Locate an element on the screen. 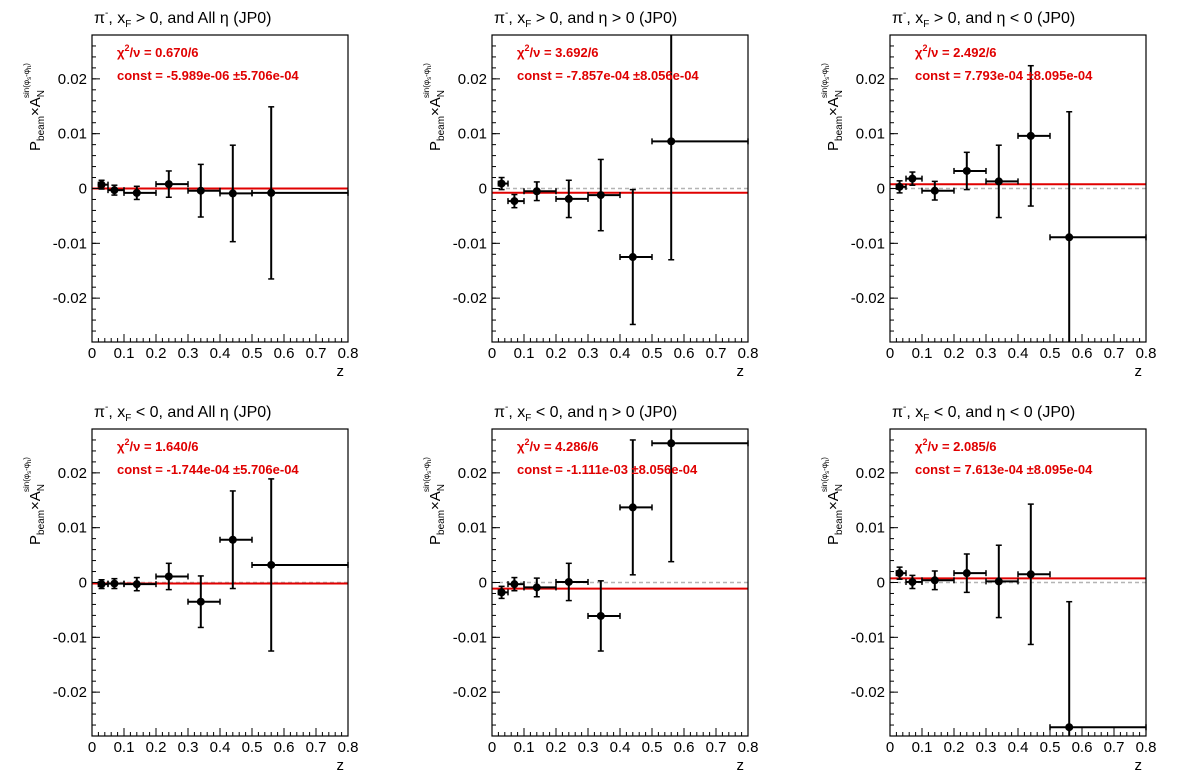 This screenshot has height=772, width=1196. chart-5-y-axis-label: Pbeam×ANsin(φs-φh) is located at coordinates (434, 501).